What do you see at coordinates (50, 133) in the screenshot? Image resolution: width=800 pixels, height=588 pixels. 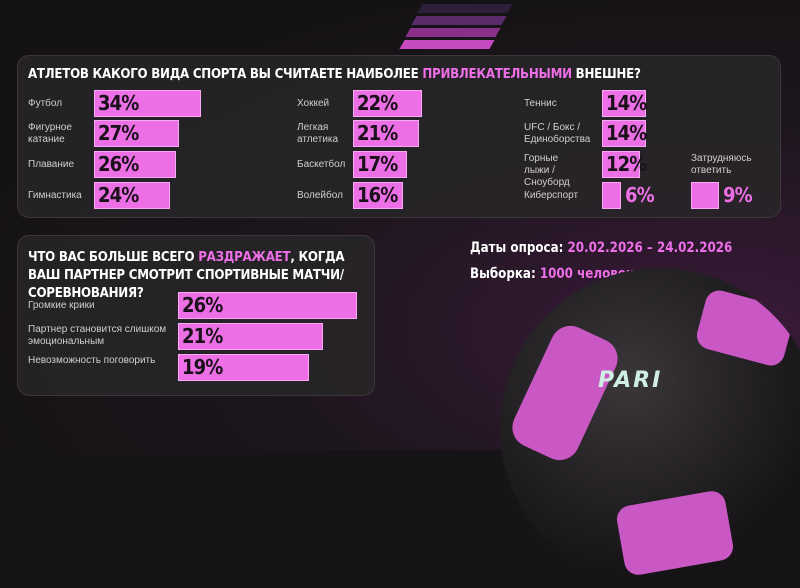 I see `bar-label: Фигурное катание` at bounding box center [50, 133].